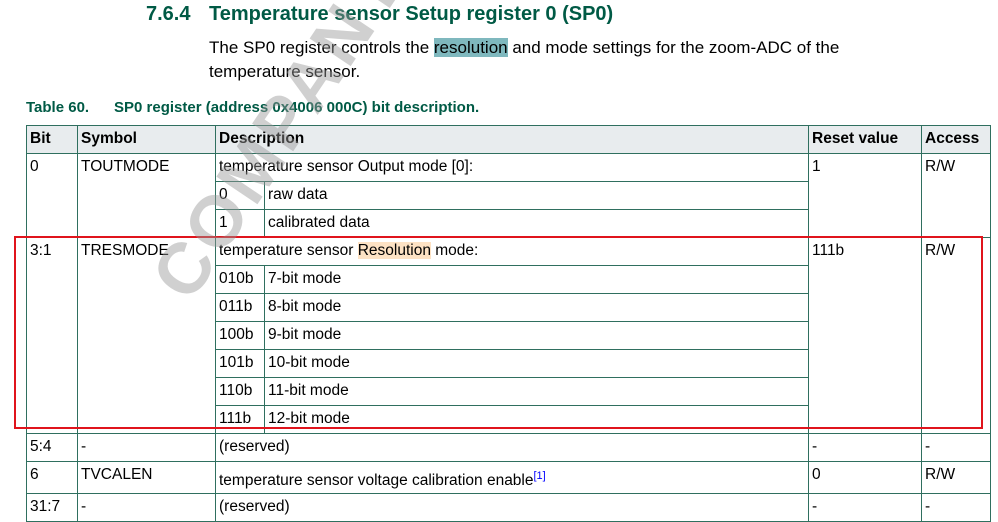  What do you see at coordinates (508, 139) in the screenshot?
I see `table-header: Bit Symbol Description Reset value Access` at bounding box center [508, 139].